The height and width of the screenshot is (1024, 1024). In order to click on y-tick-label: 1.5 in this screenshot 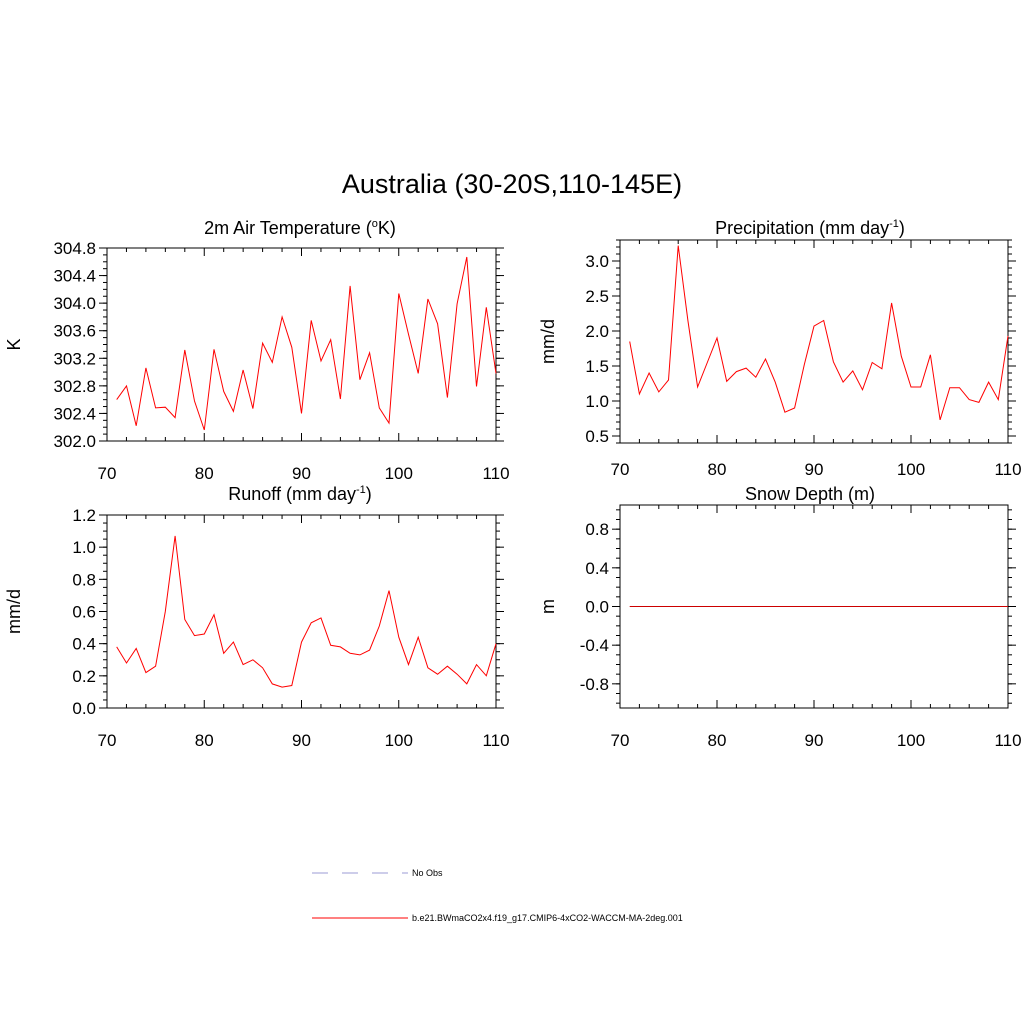, I will do `click(597, 366)`.